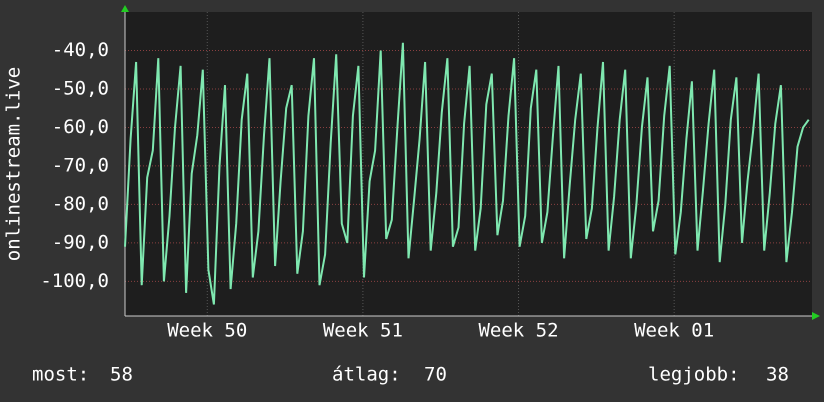  Describe the element at coordinates (80, 242) in the screenshot. I see `y-tick-label: -90,0` at that location.